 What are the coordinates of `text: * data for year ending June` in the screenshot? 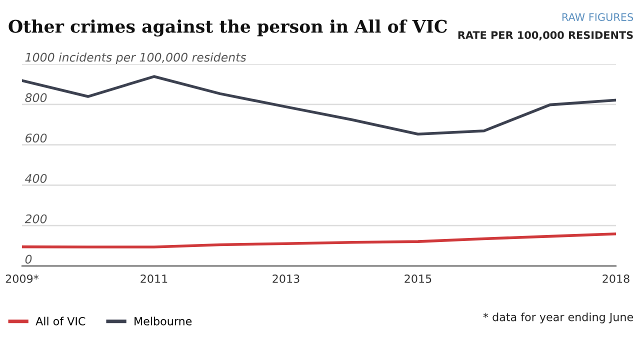 It's located at (558, 318).